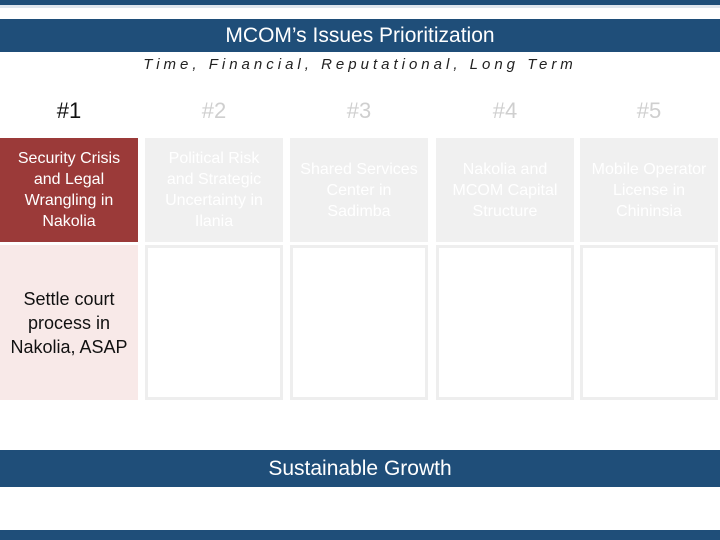  I want to click on bottom-accent-bar, so click(360, 535).